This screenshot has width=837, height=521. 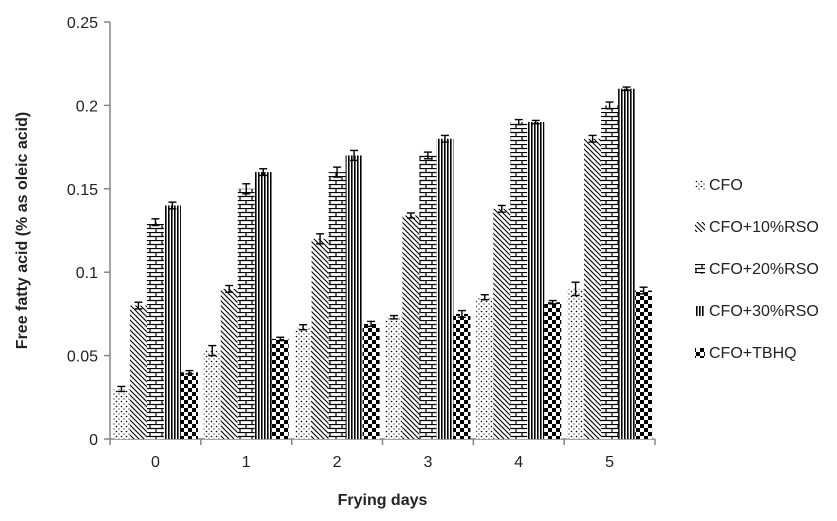 What do you see at coordinates (764, 311) in the screenshot?
I see `legend-label: CFO+30%RSO` at bounding box center [764, 311].